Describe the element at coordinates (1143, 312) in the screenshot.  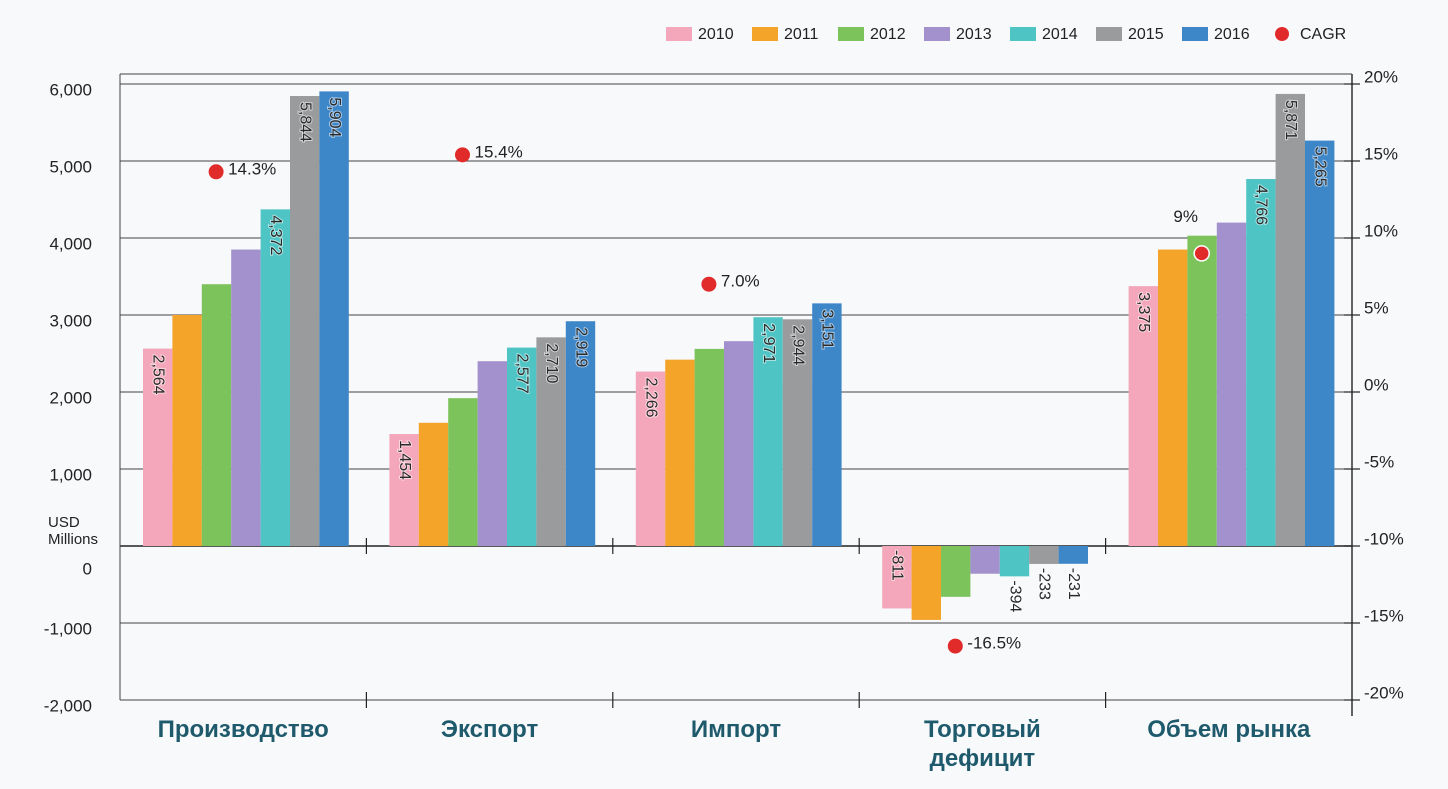
I see `data-label: 3,375` at that location.